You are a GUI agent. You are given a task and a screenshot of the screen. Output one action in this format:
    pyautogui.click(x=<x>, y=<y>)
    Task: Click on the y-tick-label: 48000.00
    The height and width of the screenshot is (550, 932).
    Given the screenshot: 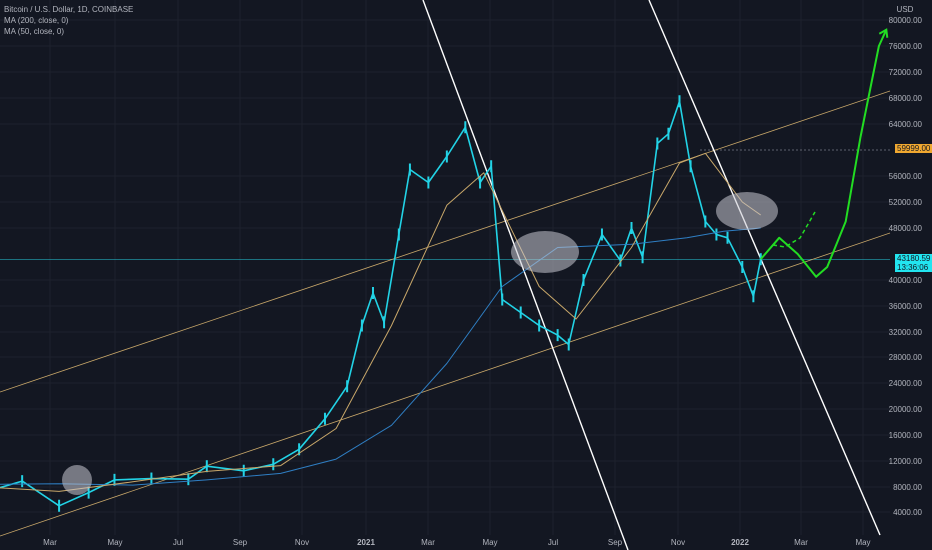 What is the action you would take?
    pyautogui.click(x=906, y=228)
    